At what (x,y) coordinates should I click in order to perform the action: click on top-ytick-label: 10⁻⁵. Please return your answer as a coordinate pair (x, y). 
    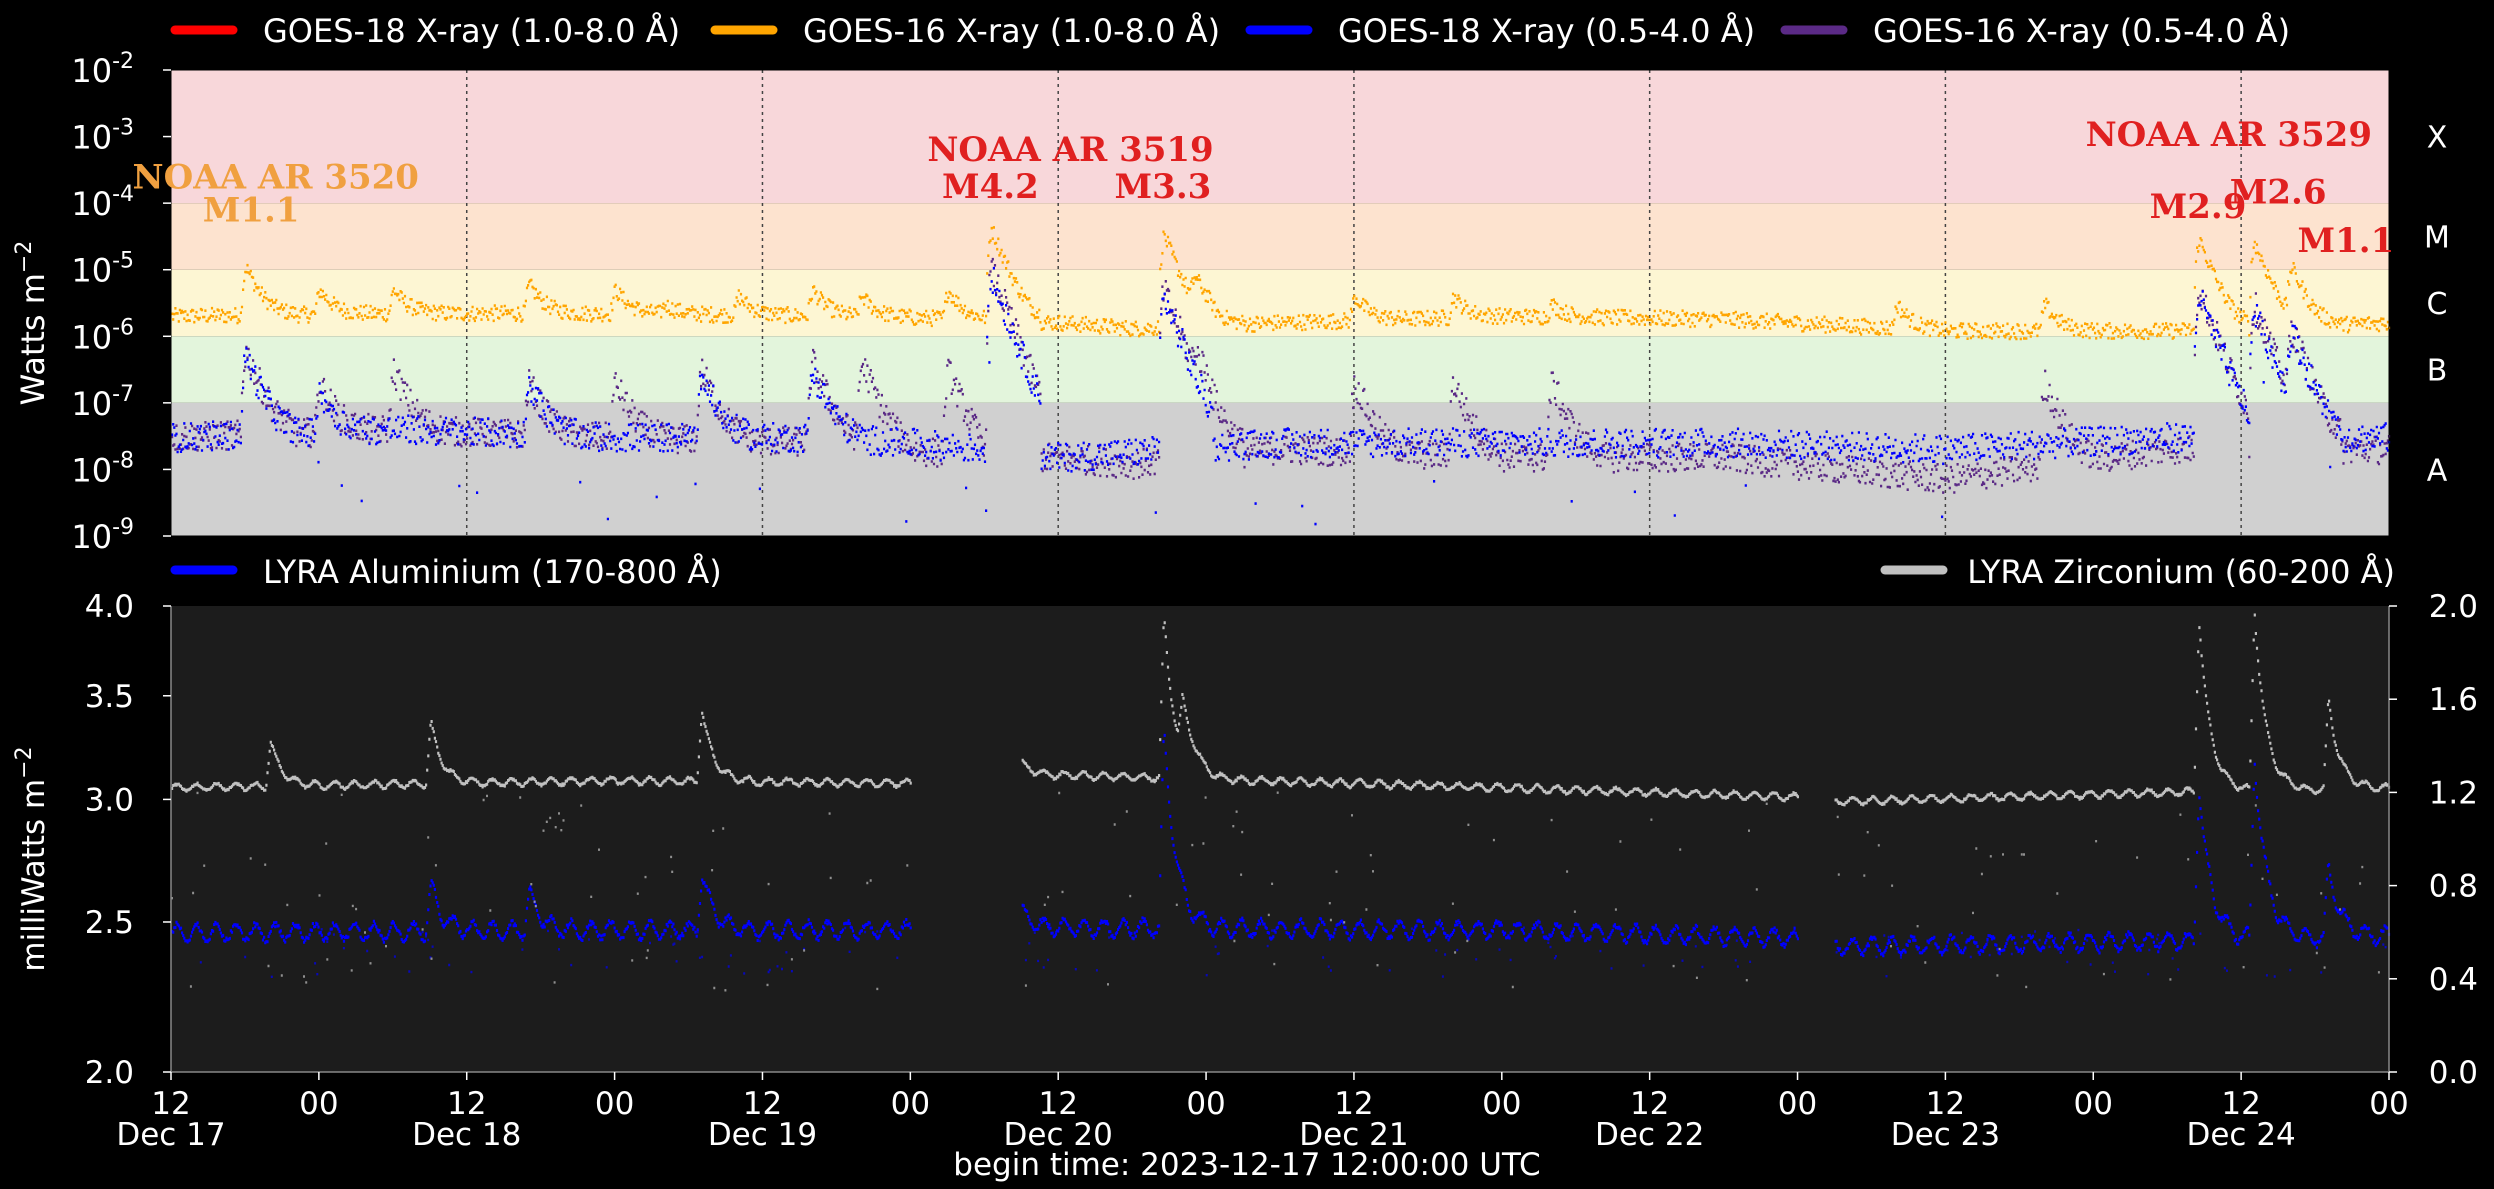
    Looking at the image, I should click on (102, 269).